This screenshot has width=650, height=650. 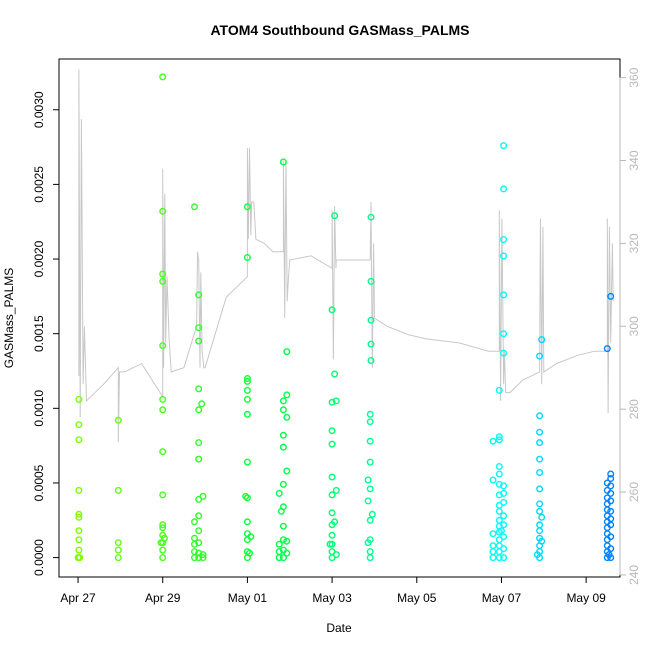 What do you see at coordinates (339, 628) in the screenshot?
I see `x-axis-label: Date` at bounding box center [339, 628].